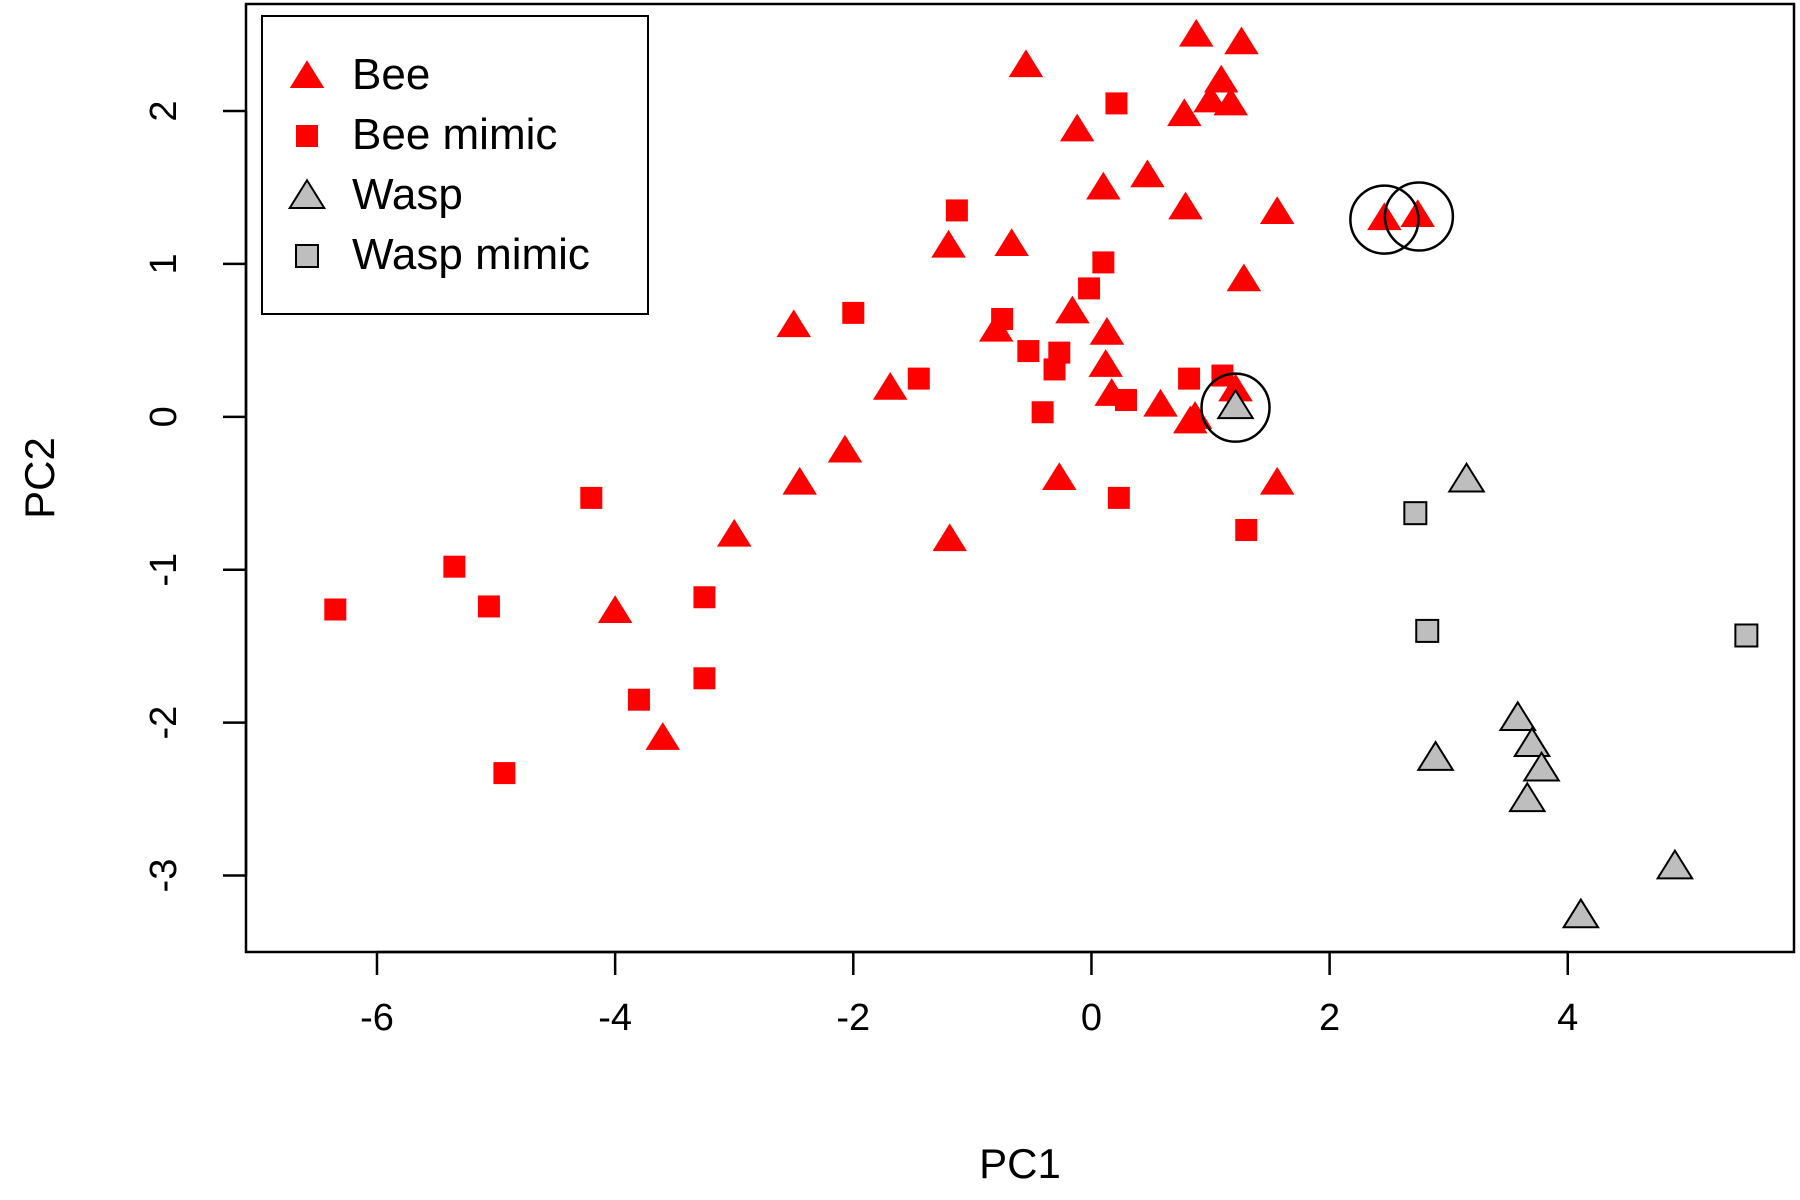  Describe the element at coordinates (407, 194) in the screenshot. I see `legend-label: Wasp` at that location.